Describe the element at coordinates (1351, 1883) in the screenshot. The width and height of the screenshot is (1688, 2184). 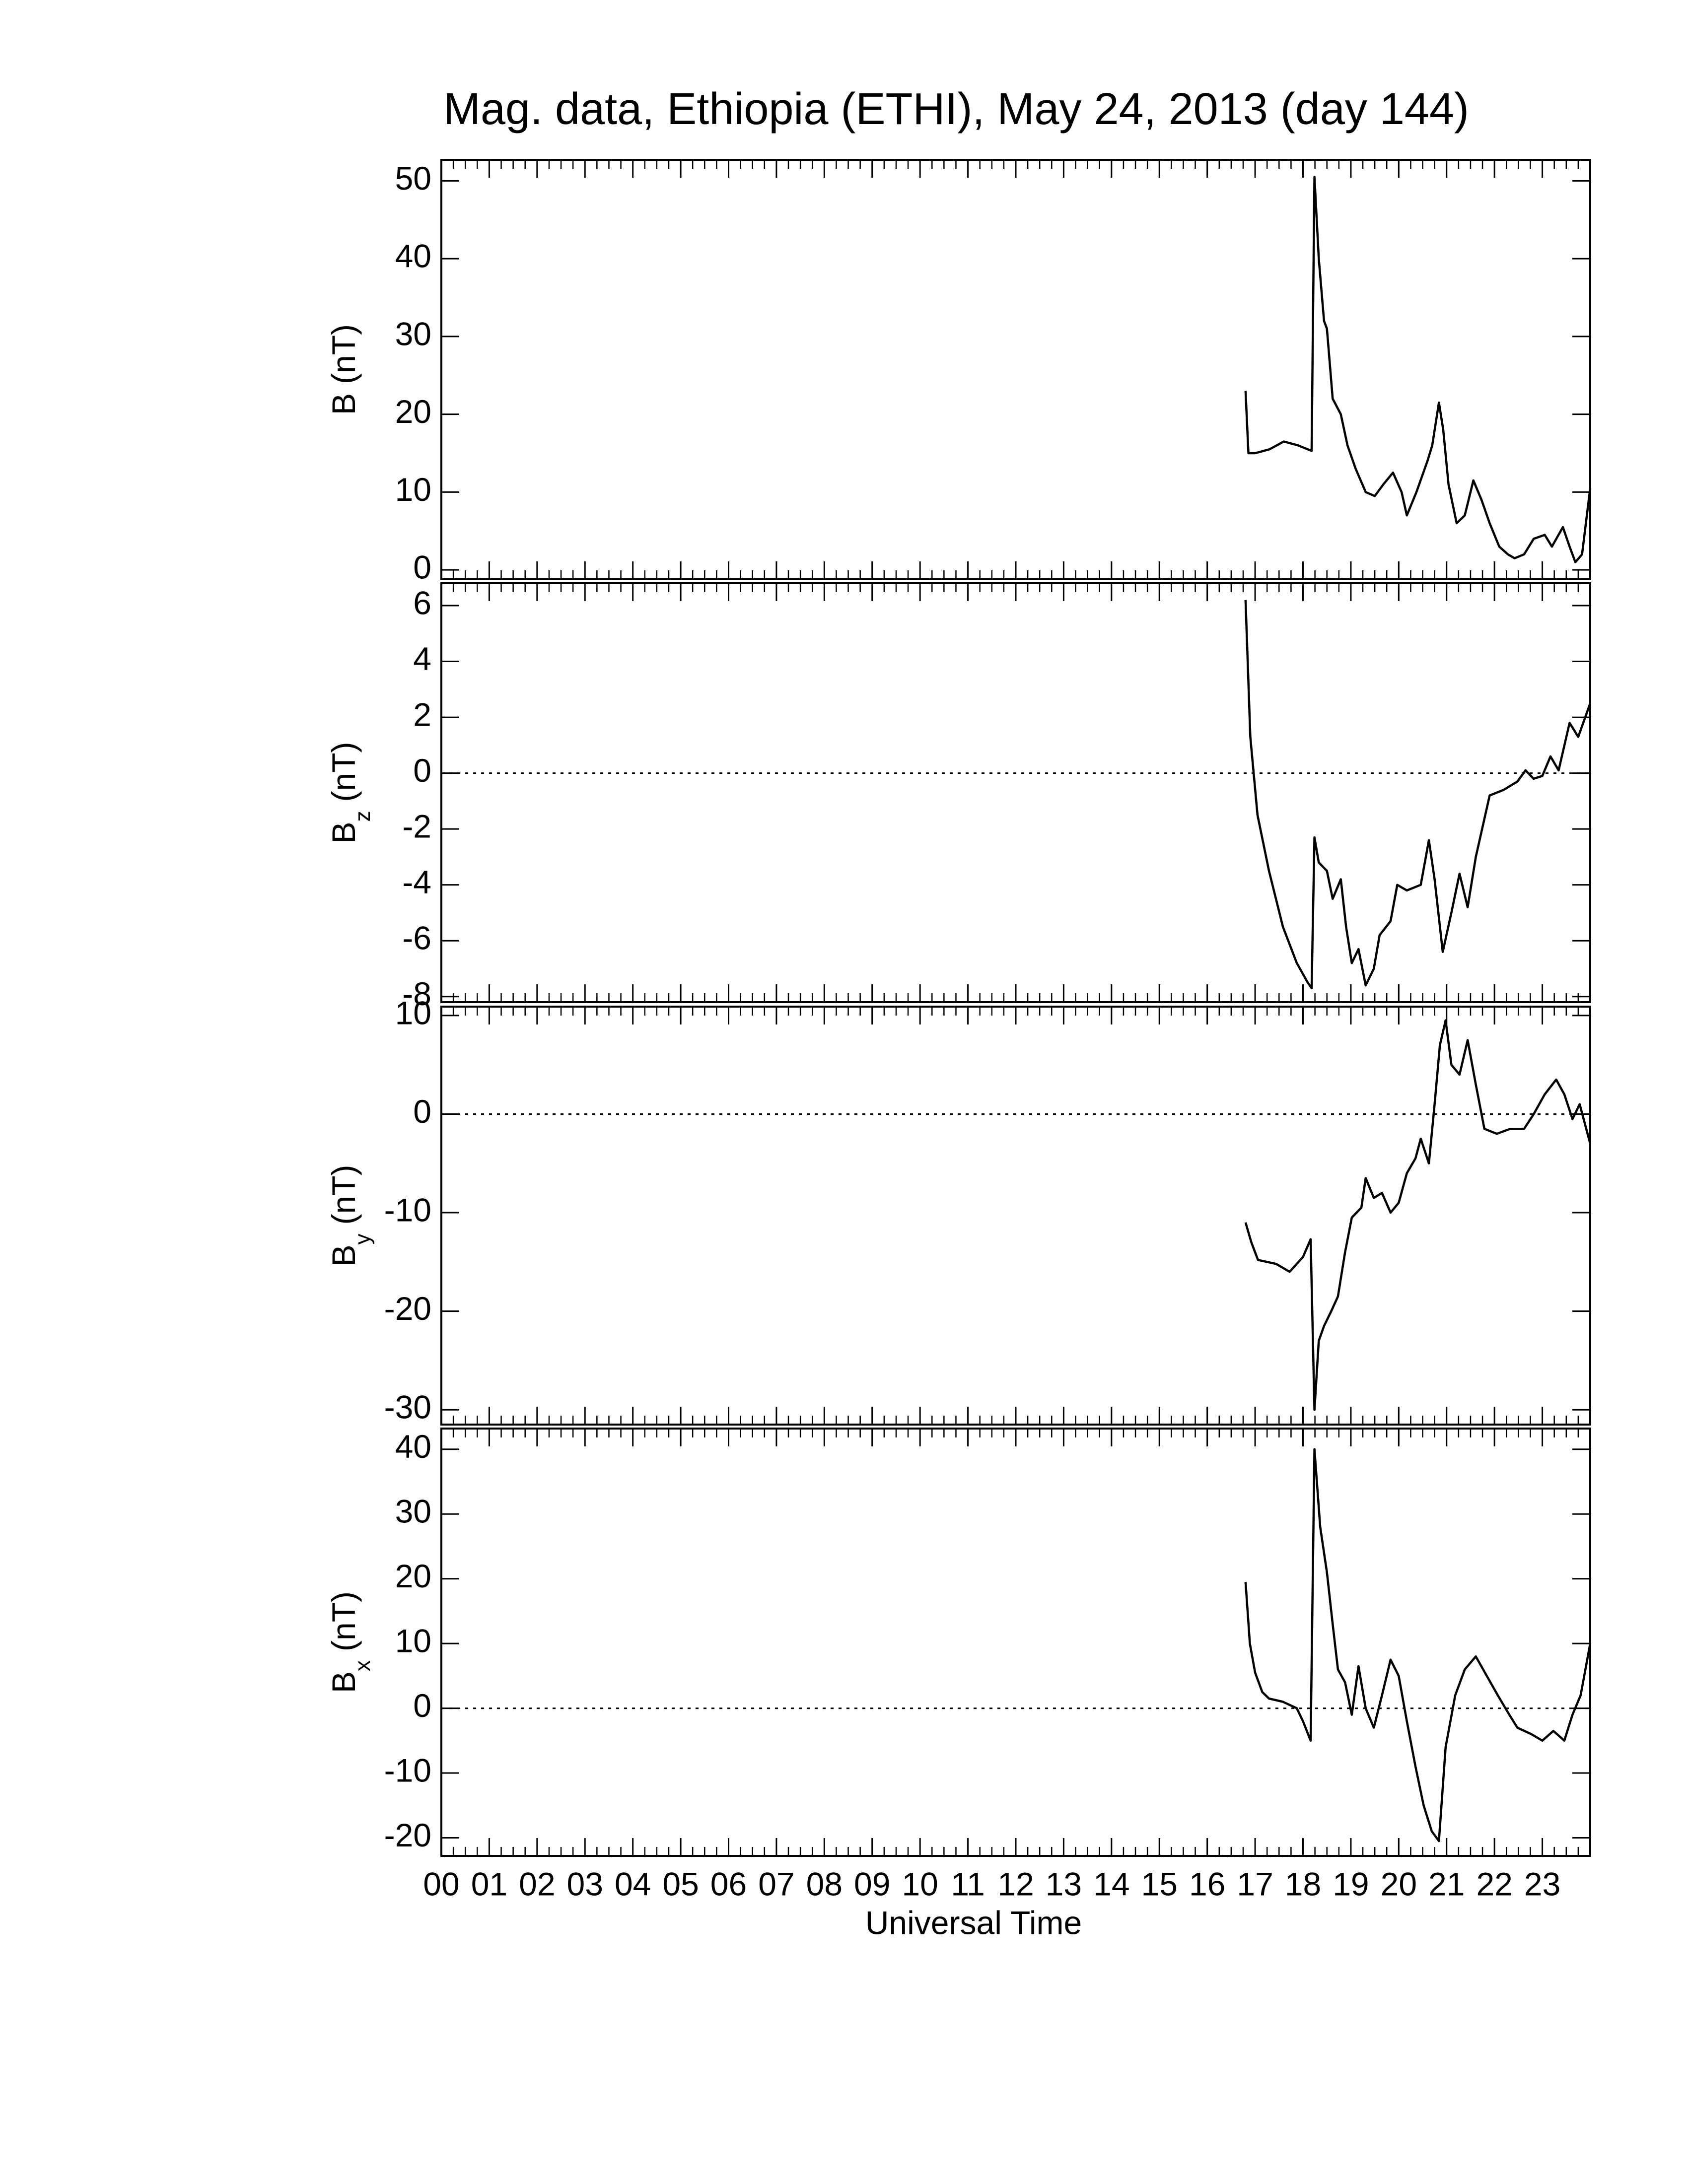
I see `x-tick-label: 19` at that location.